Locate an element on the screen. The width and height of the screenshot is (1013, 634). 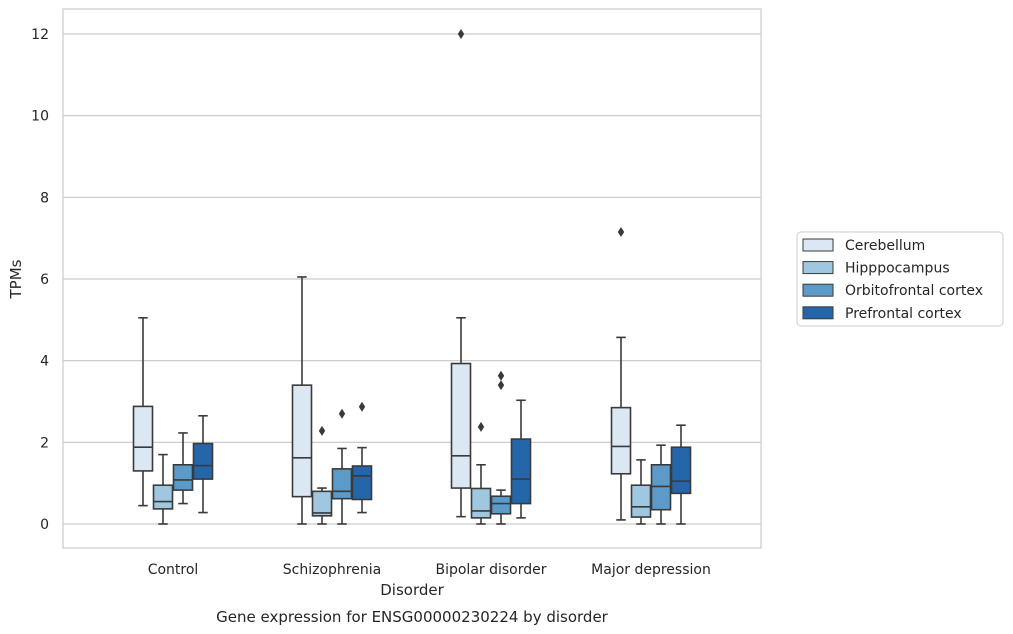
y-tick-label: 2 is located at coordinates (44, 443).